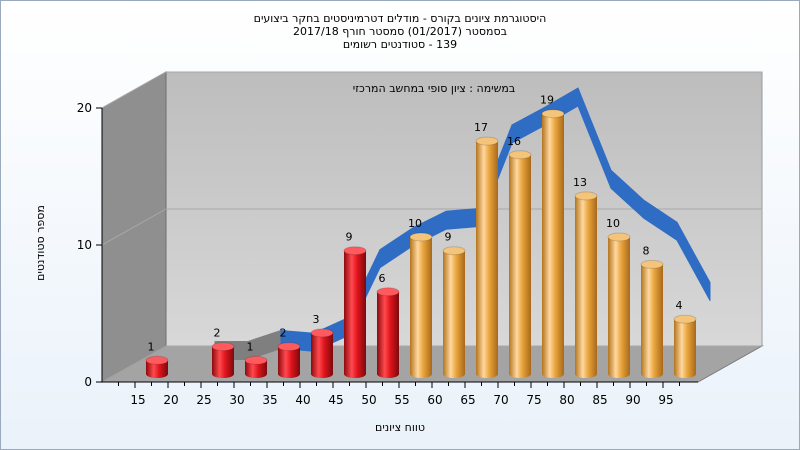  What do you see at coordinates (566, 400) in the screenshot?
I see `x-tick-label: 80` at bounding box center [566, 400].